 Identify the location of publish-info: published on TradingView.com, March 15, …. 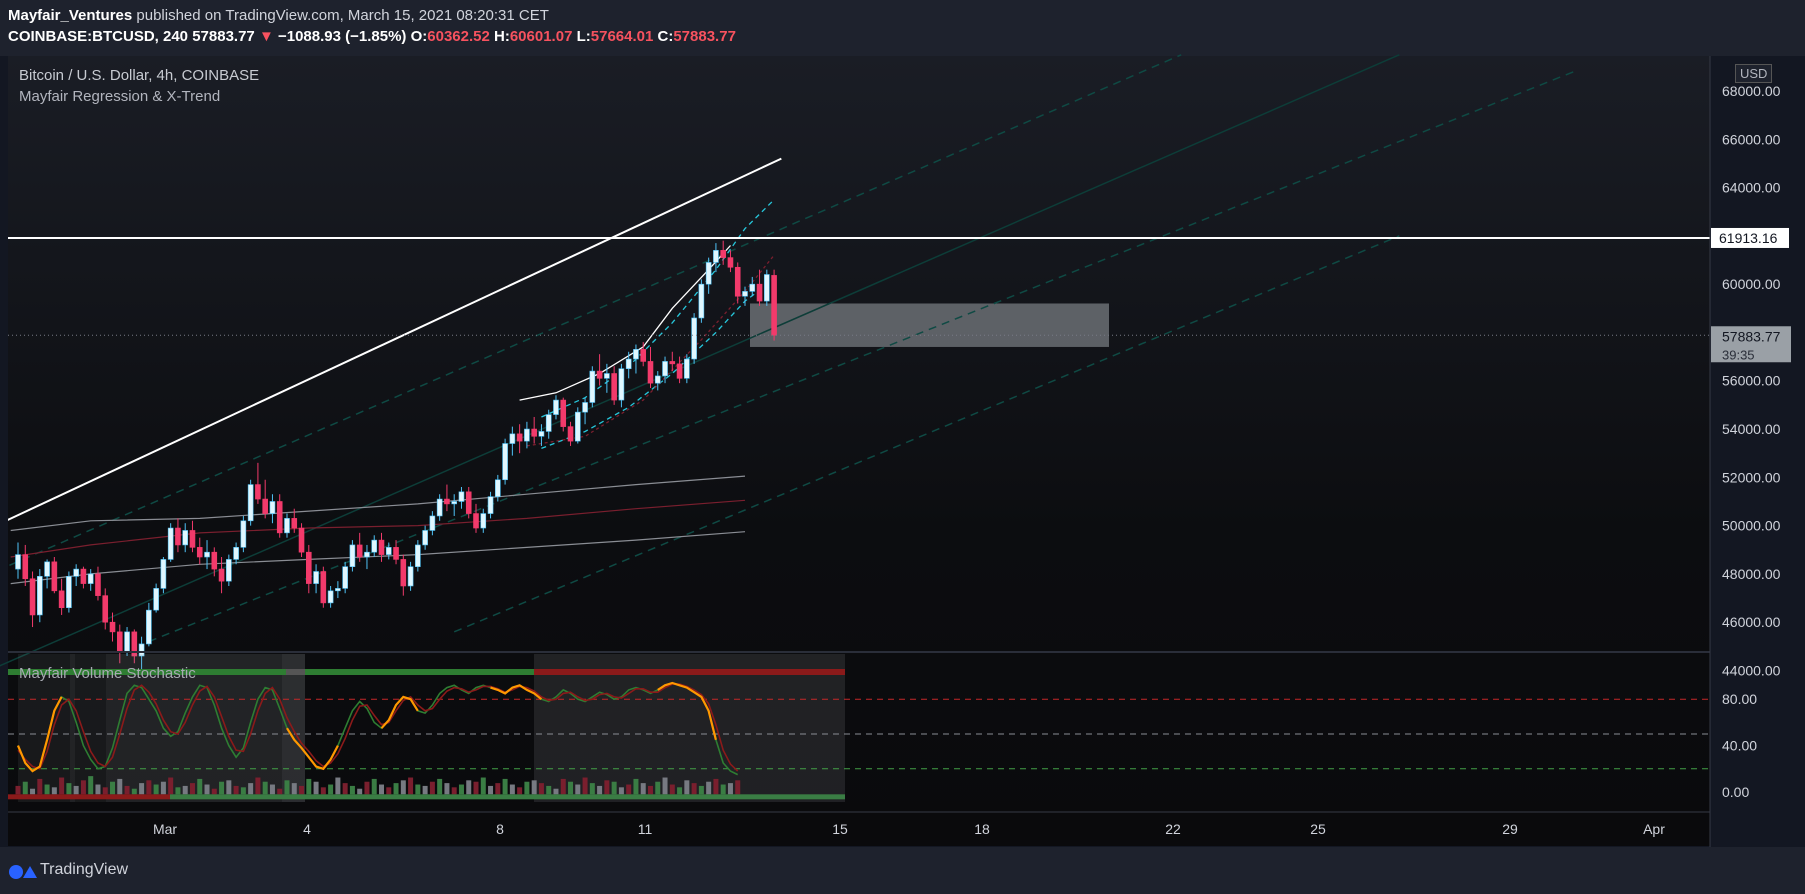
(340, 15).